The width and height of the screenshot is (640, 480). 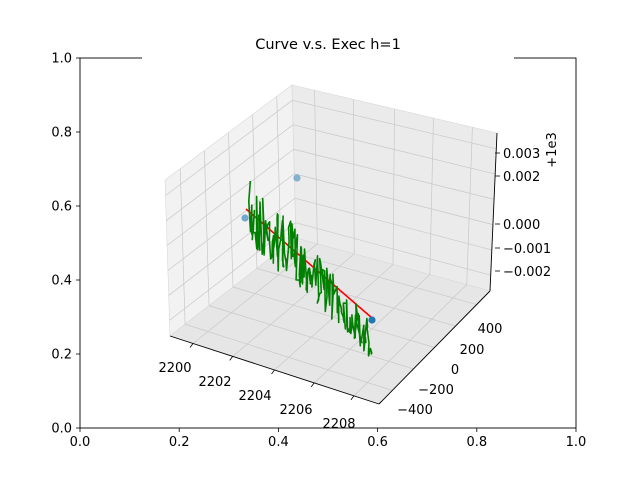 What do you see at coordinates (490, 329) in the screenshot?
I see `y3d-tick-label: 400` at bounding box center [490, 329].